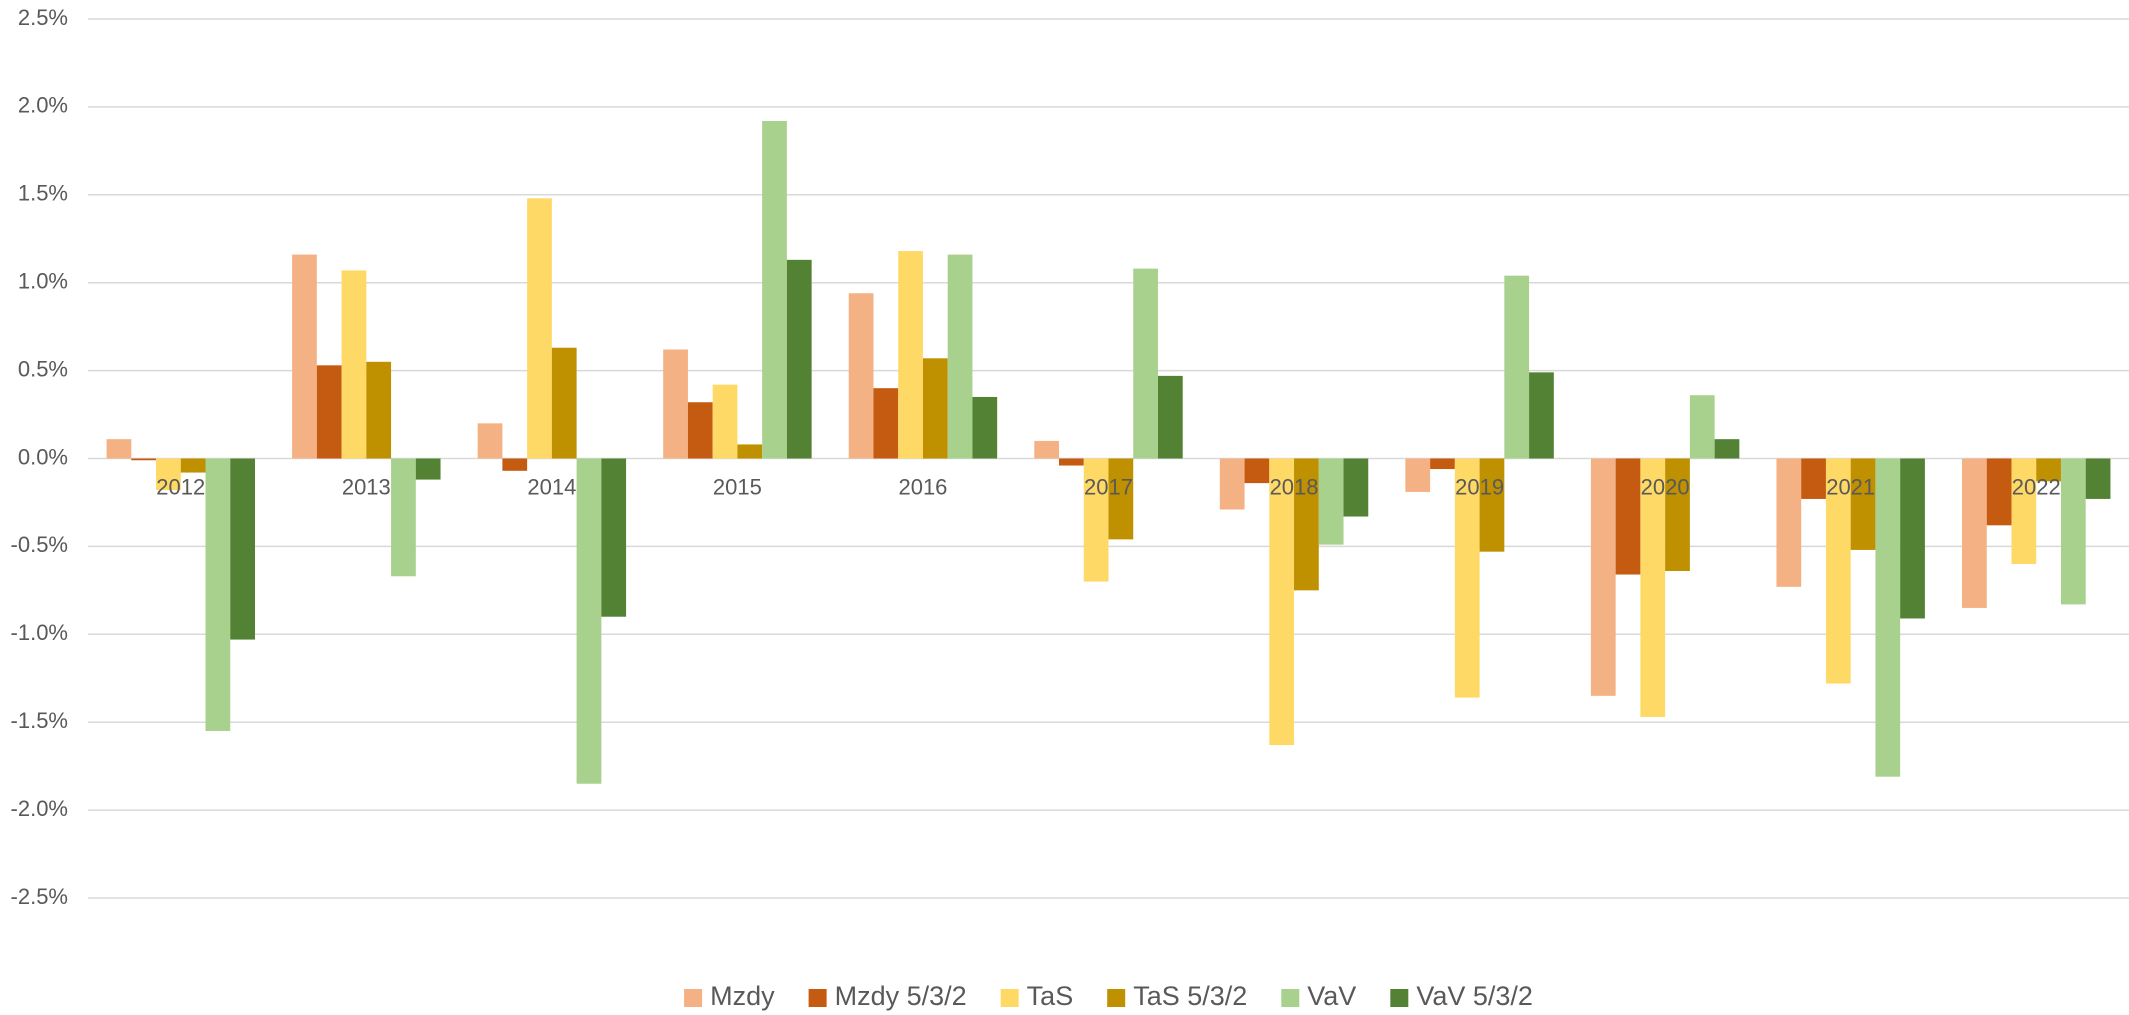 Image resolution: width=2129 pixels, height=1015 pixels. Describe the element at coordinates (2036, 486) in the screenshot. I see `x-tick-label: 2022` at that location.